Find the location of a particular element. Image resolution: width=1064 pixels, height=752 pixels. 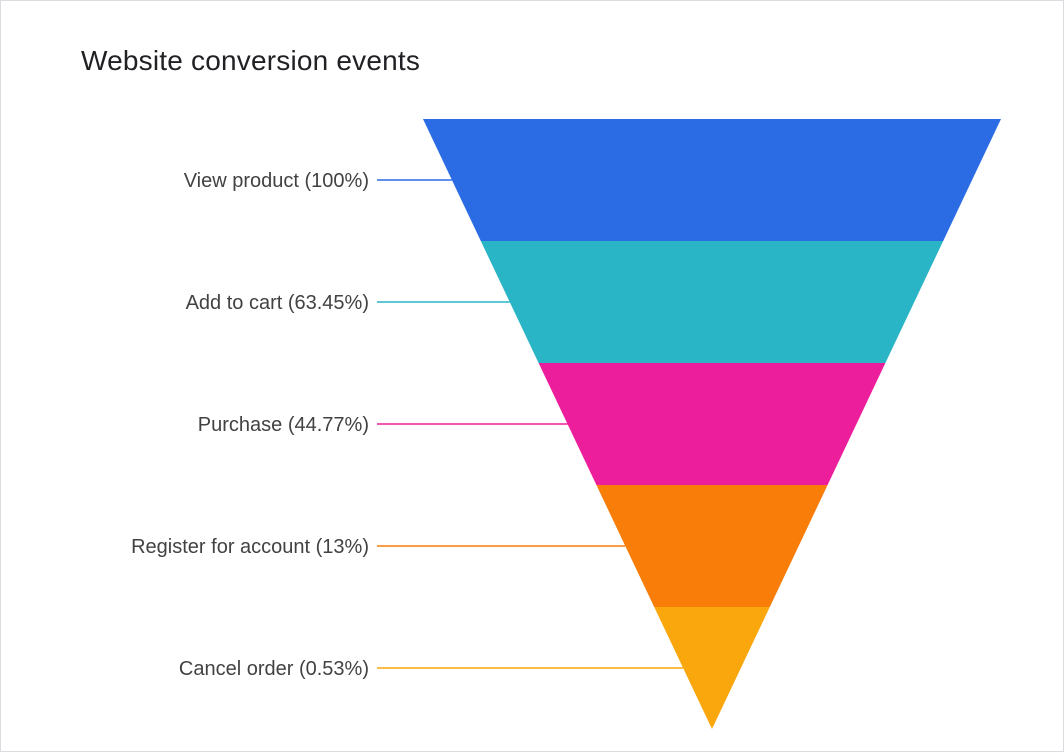

stage-label-purchase: Purchase (44.77%) is located at coordinates (283, 425).